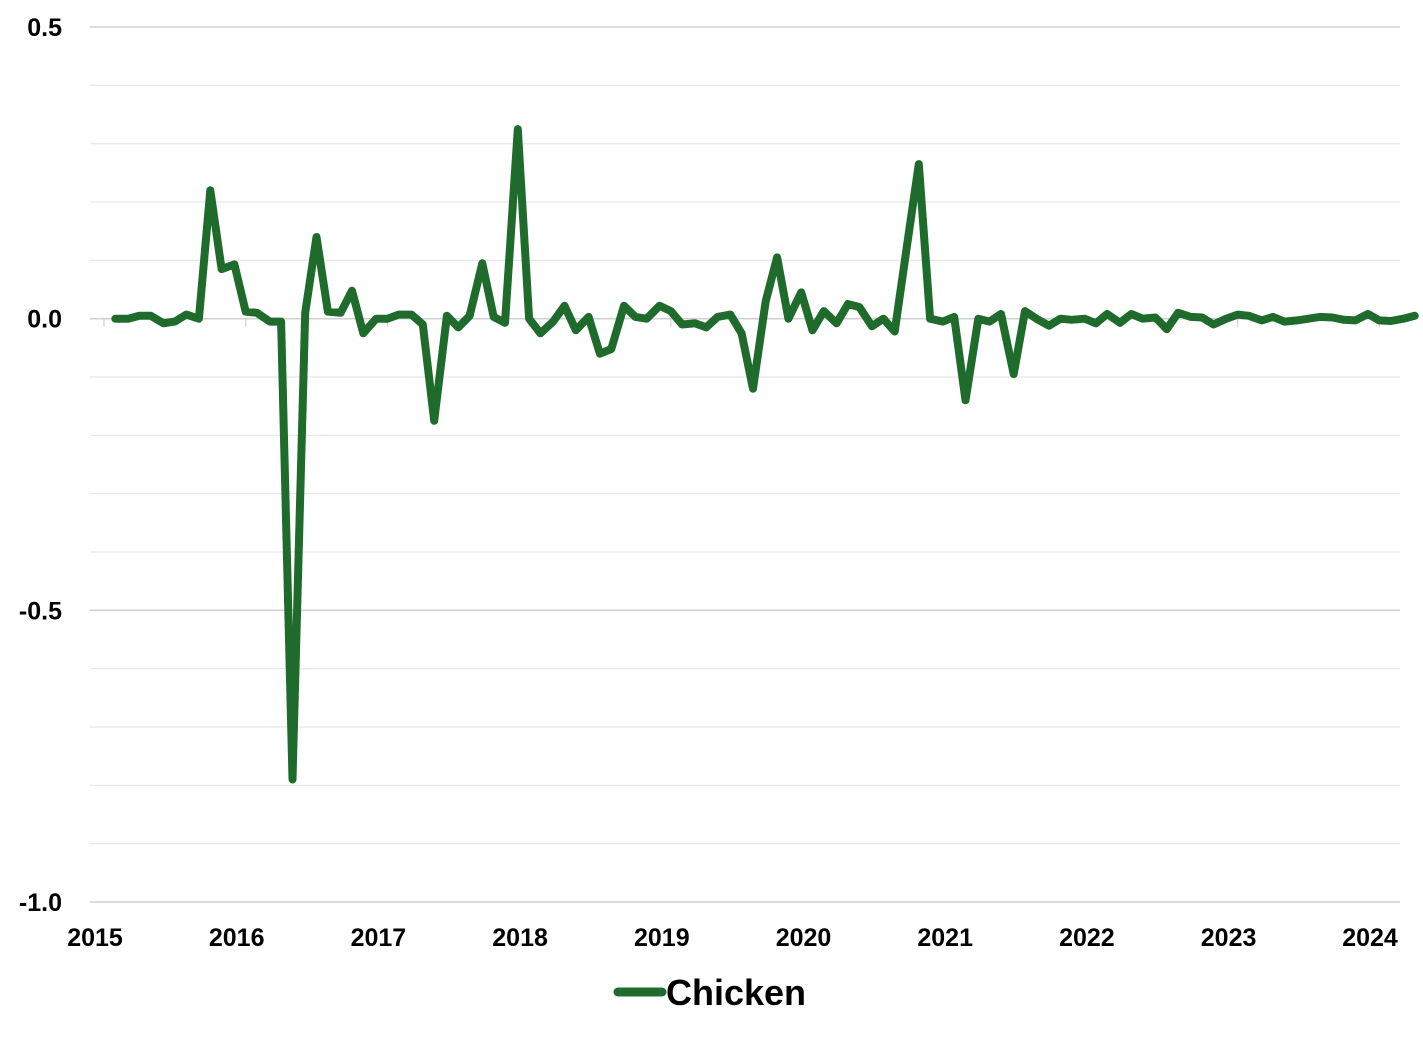  Describe the element at coordinates (44, 320) in the screenshot. I see `y-tick-label: 0.0` at that location.